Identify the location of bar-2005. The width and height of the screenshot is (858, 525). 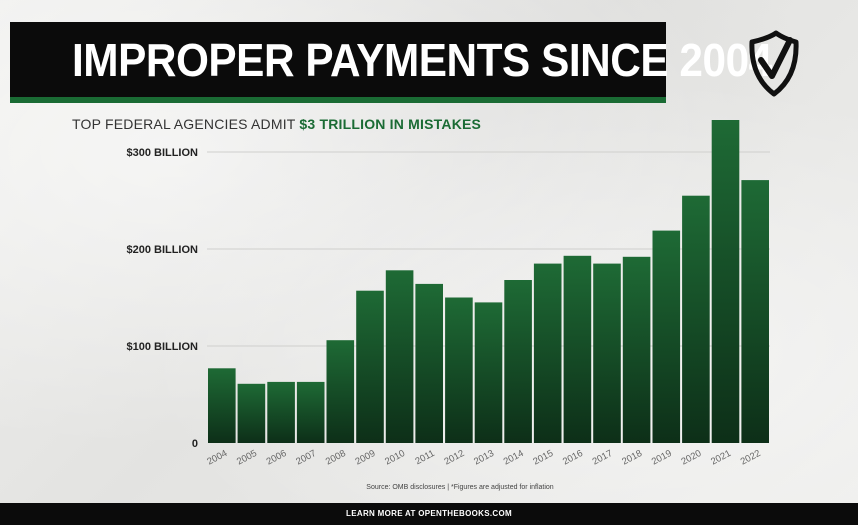
(251, 413).